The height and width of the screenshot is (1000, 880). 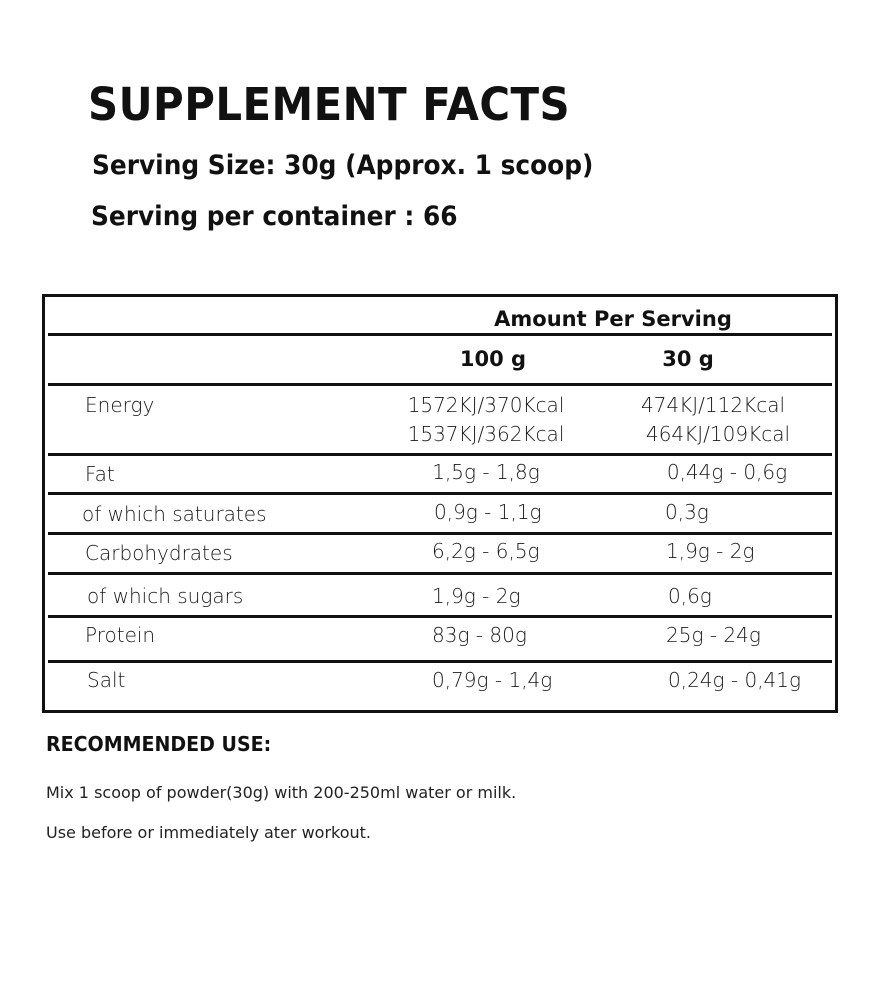 What do you see at coordinates (120, 635) in the screenshot?
I see `row-label-protein: Protein` at bounding box center [120, 635].